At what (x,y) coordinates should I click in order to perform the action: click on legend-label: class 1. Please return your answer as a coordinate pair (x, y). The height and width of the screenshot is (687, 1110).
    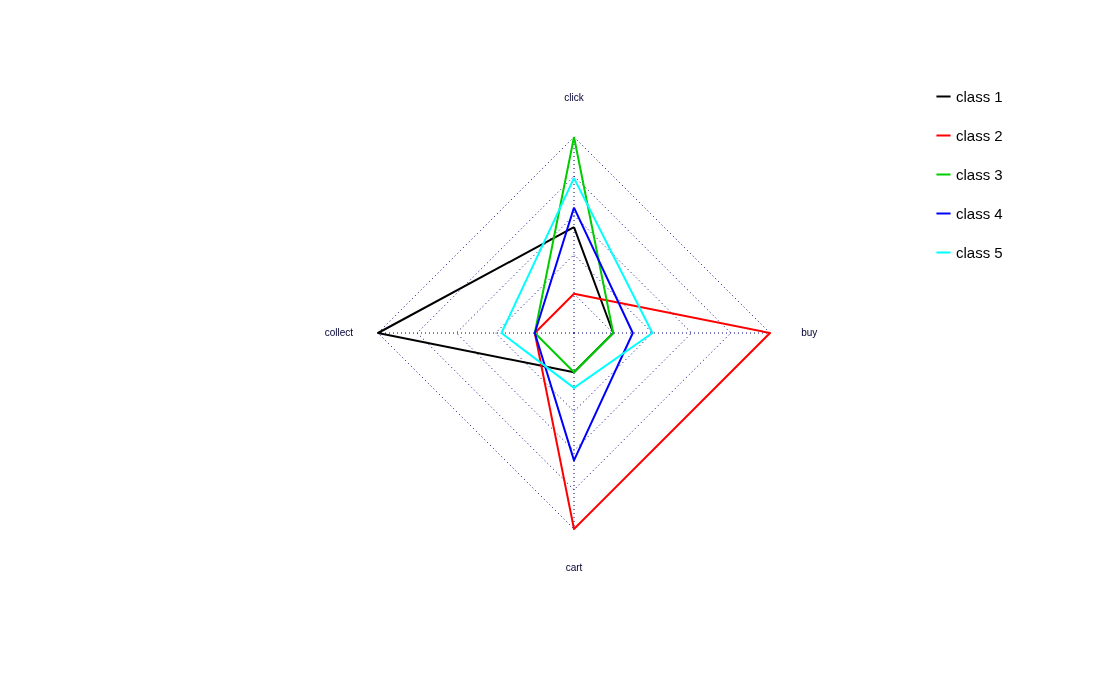
    Looking at the image, I should click on (979, 96).